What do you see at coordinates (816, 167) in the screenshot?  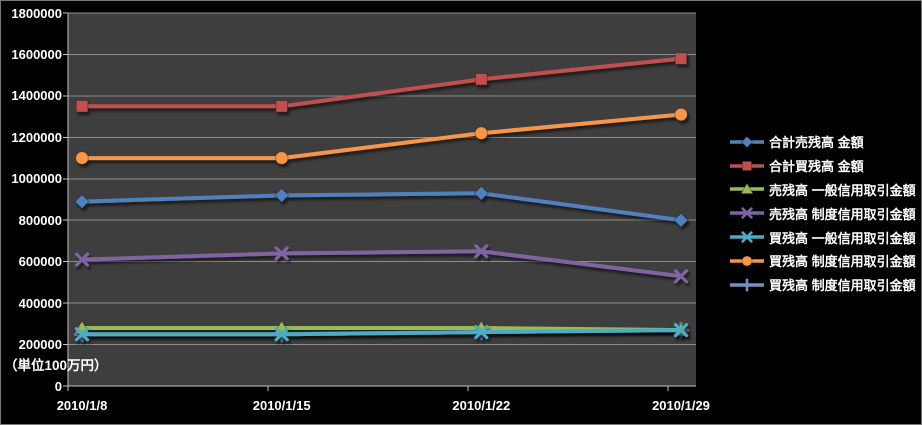 I see `legend-item-label: 合計買残高 金額` at bounding box center [816, 167].